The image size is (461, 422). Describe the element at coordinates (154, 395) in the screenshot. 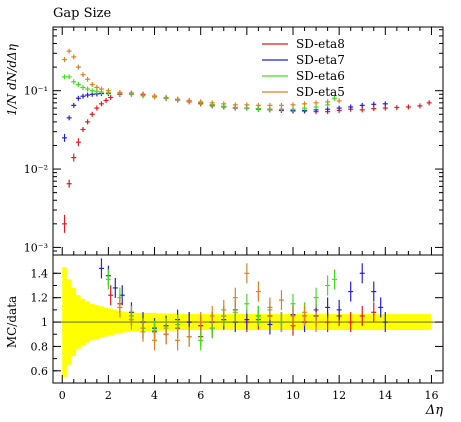

I see `x-tick-label: 4` at that location.